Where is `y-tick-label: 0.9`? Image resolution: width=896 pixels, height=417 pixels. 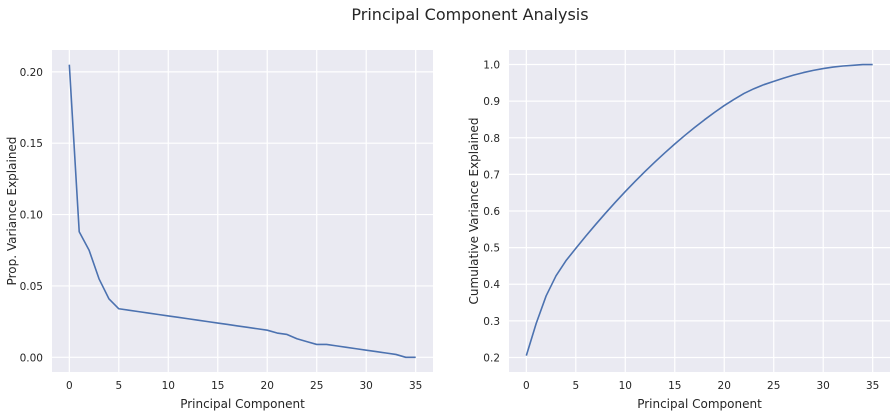 y-tick-label: 0.9 is located at coordinates (491, 102).